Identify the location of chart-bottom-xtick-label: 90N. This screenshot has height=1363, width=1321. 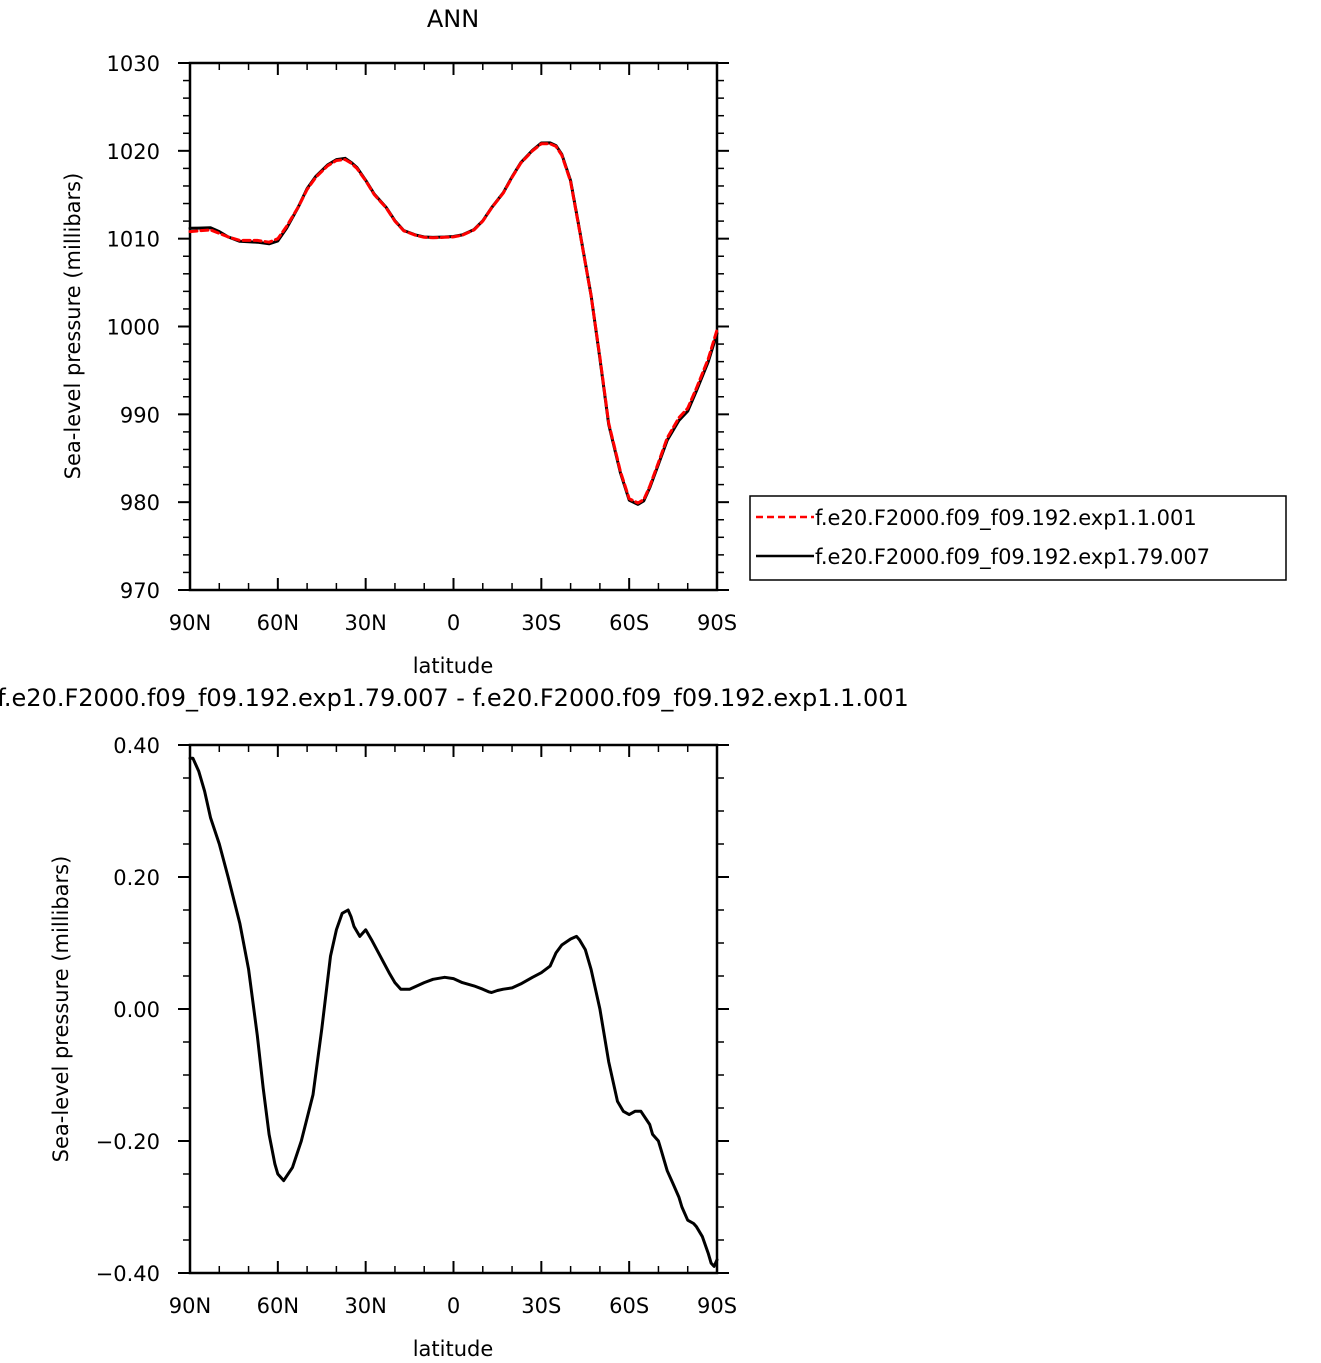
(190, 1306).